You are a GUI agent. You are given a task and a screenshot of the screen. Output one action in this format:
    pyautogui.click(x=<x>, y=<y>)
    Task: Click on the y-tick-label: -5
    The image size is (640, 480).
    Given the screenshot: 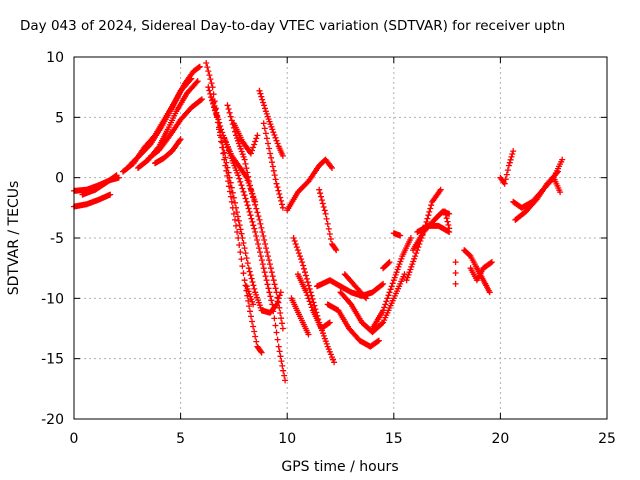 What is the action you would take?
    pyautogui.click(x=57, y=239)
    